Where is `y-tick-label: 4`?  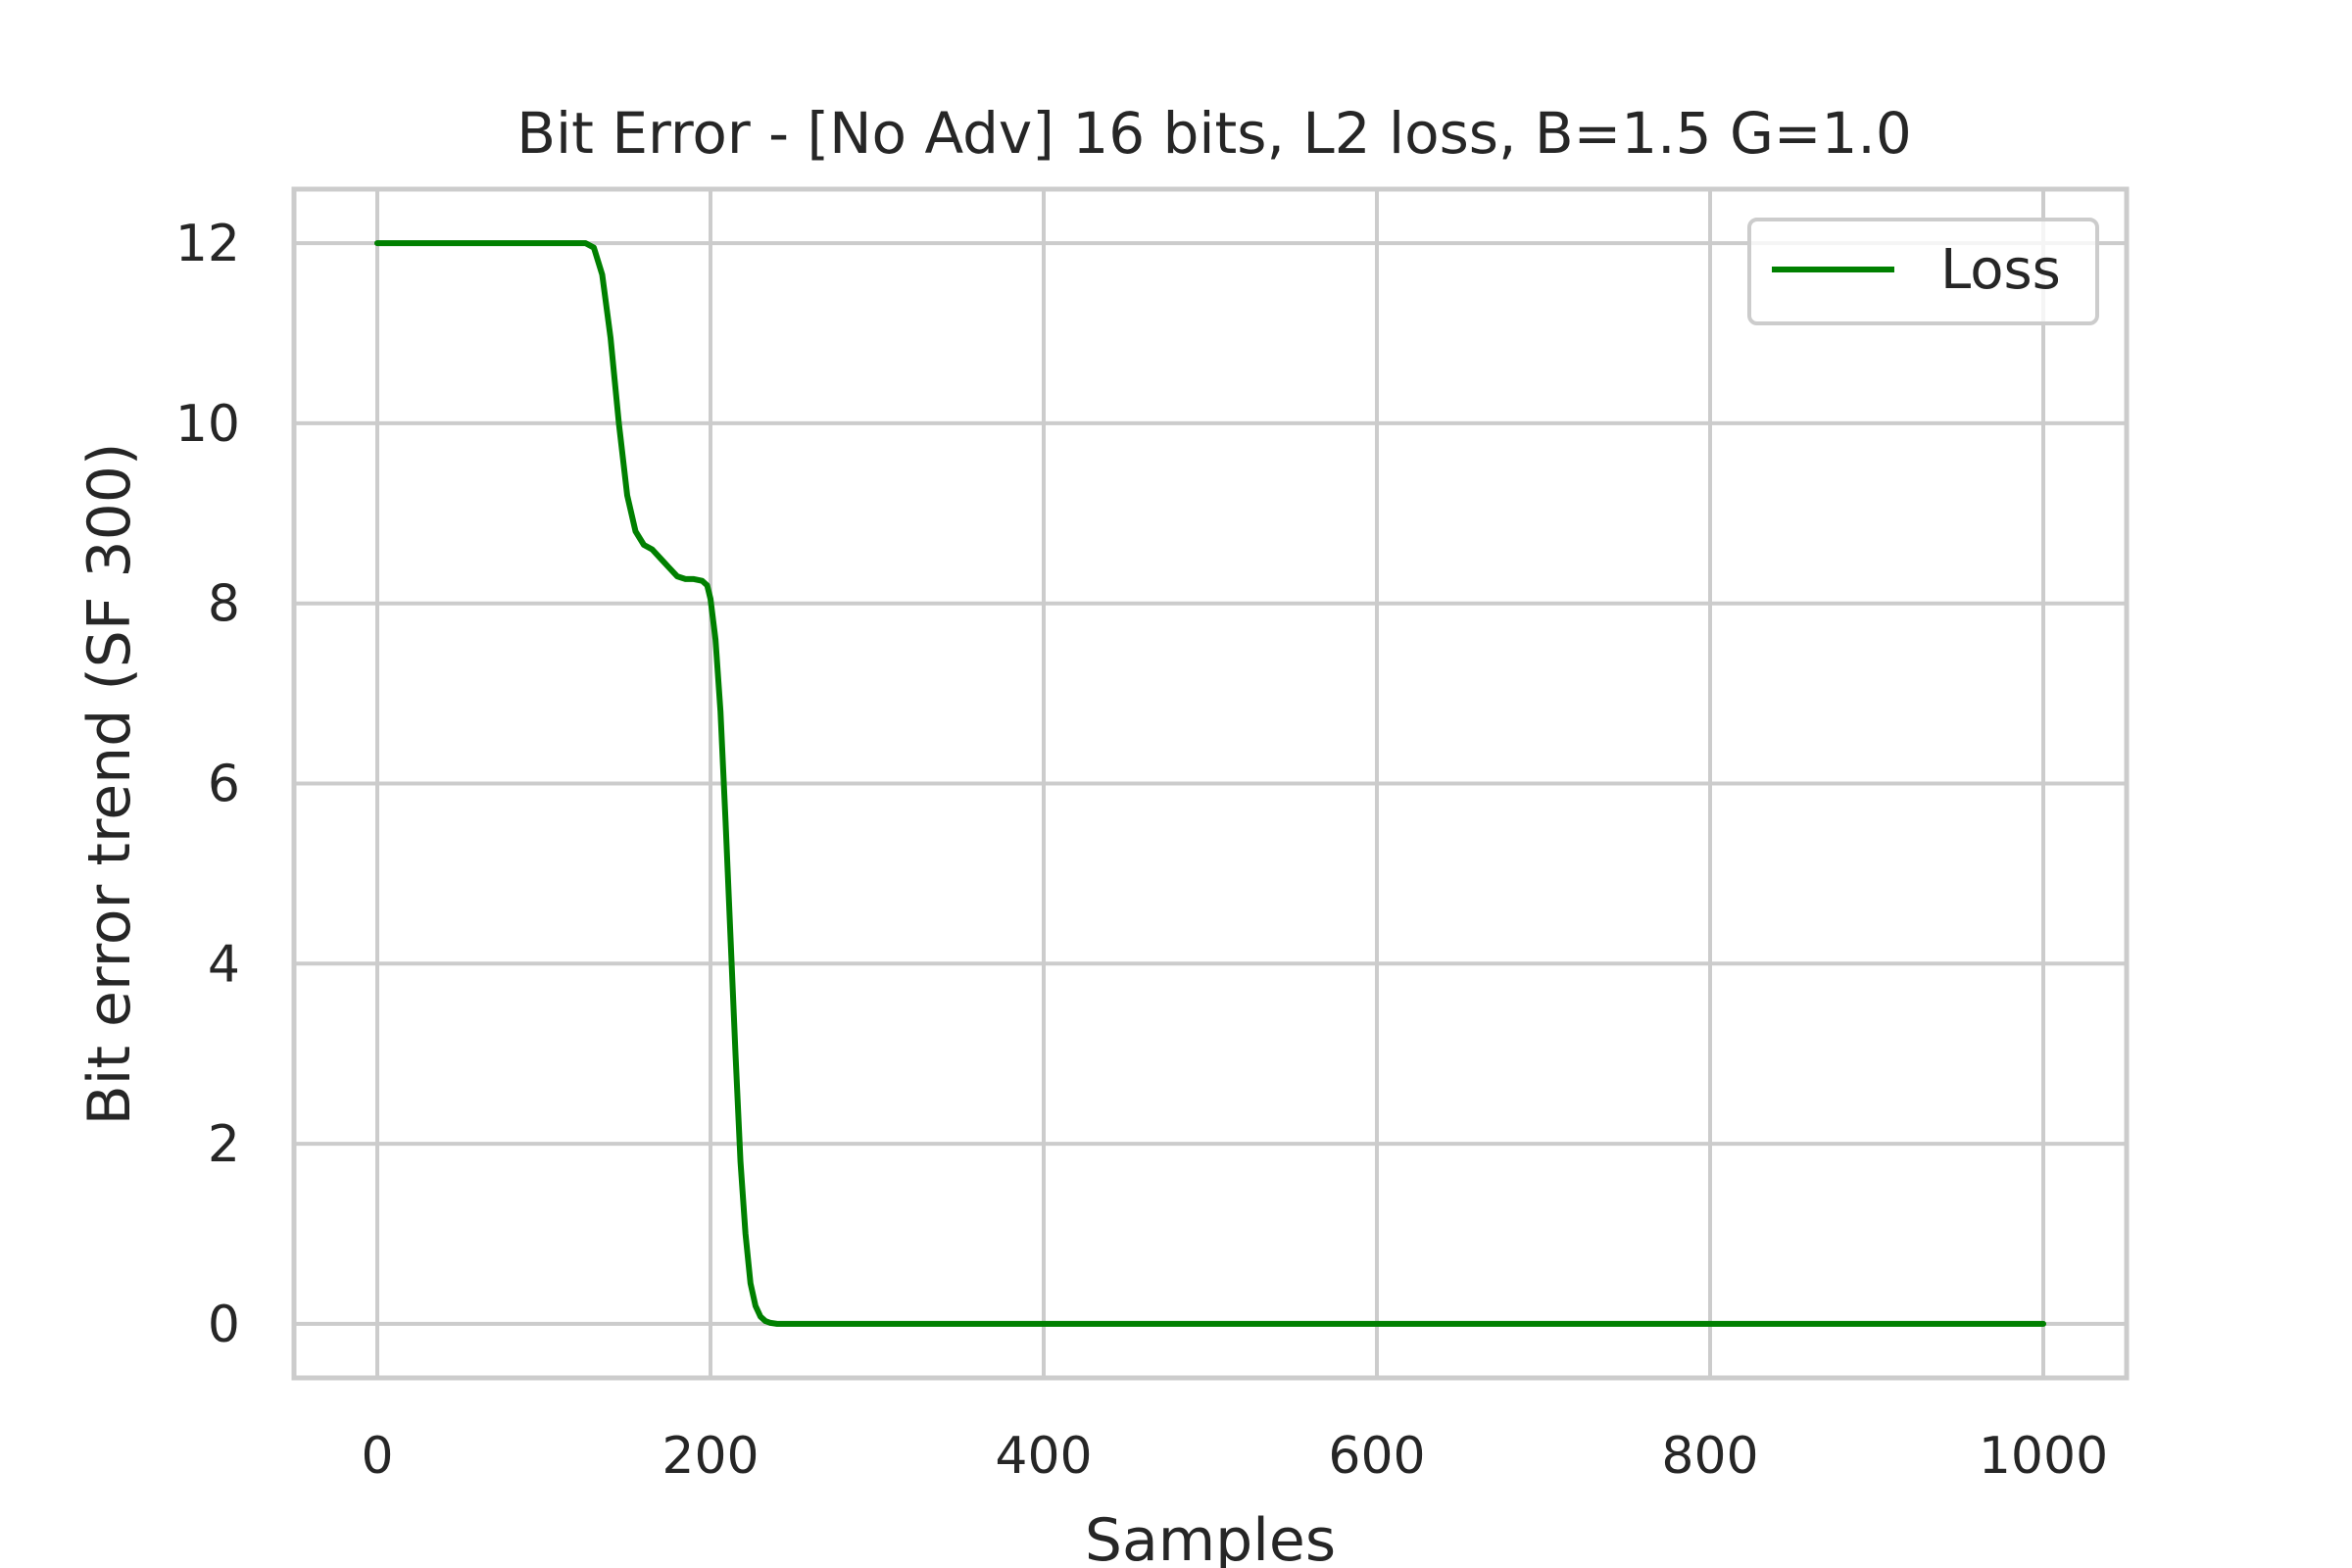
y-tick-label: 4 is located at coordinates (224, 964).